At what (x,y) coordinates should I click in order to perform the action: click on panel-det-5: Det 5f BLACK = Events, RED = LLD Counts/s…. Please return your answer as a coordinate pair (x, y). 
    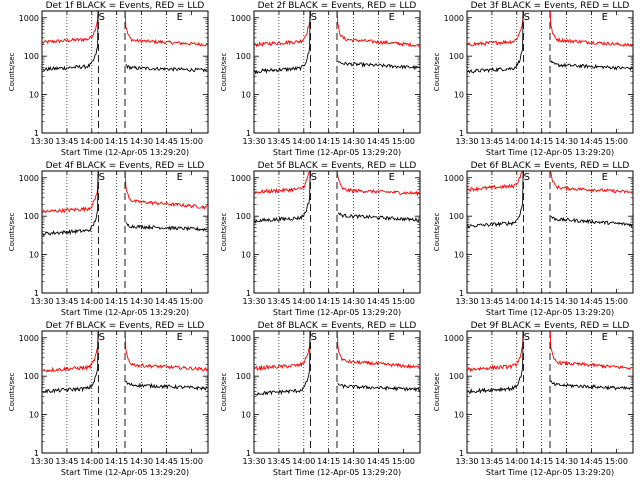
    Looking at the image, I should click on (320, 239).